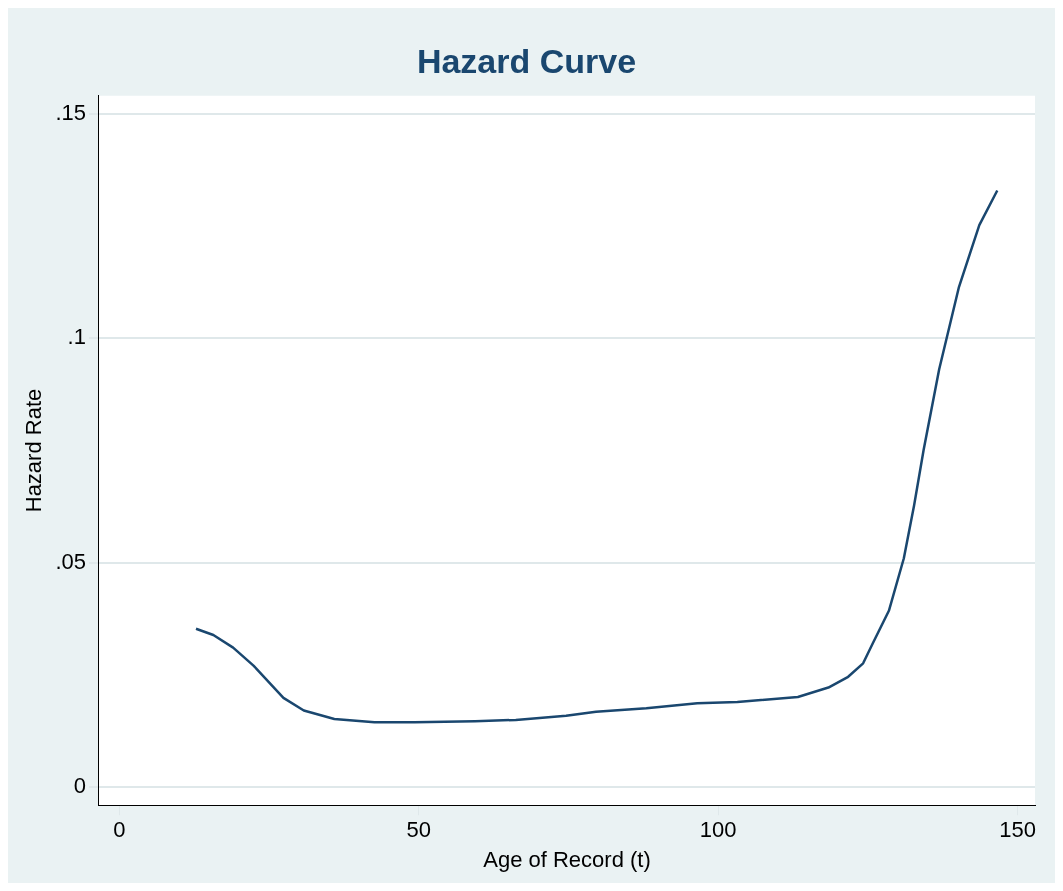 Image resolution: width=1063 pixels, height=891 pixels. What do you see at coordinates (70, 112) in the screenshot?
I see `y-tick-label: .15` at bounding box center [70, 112].